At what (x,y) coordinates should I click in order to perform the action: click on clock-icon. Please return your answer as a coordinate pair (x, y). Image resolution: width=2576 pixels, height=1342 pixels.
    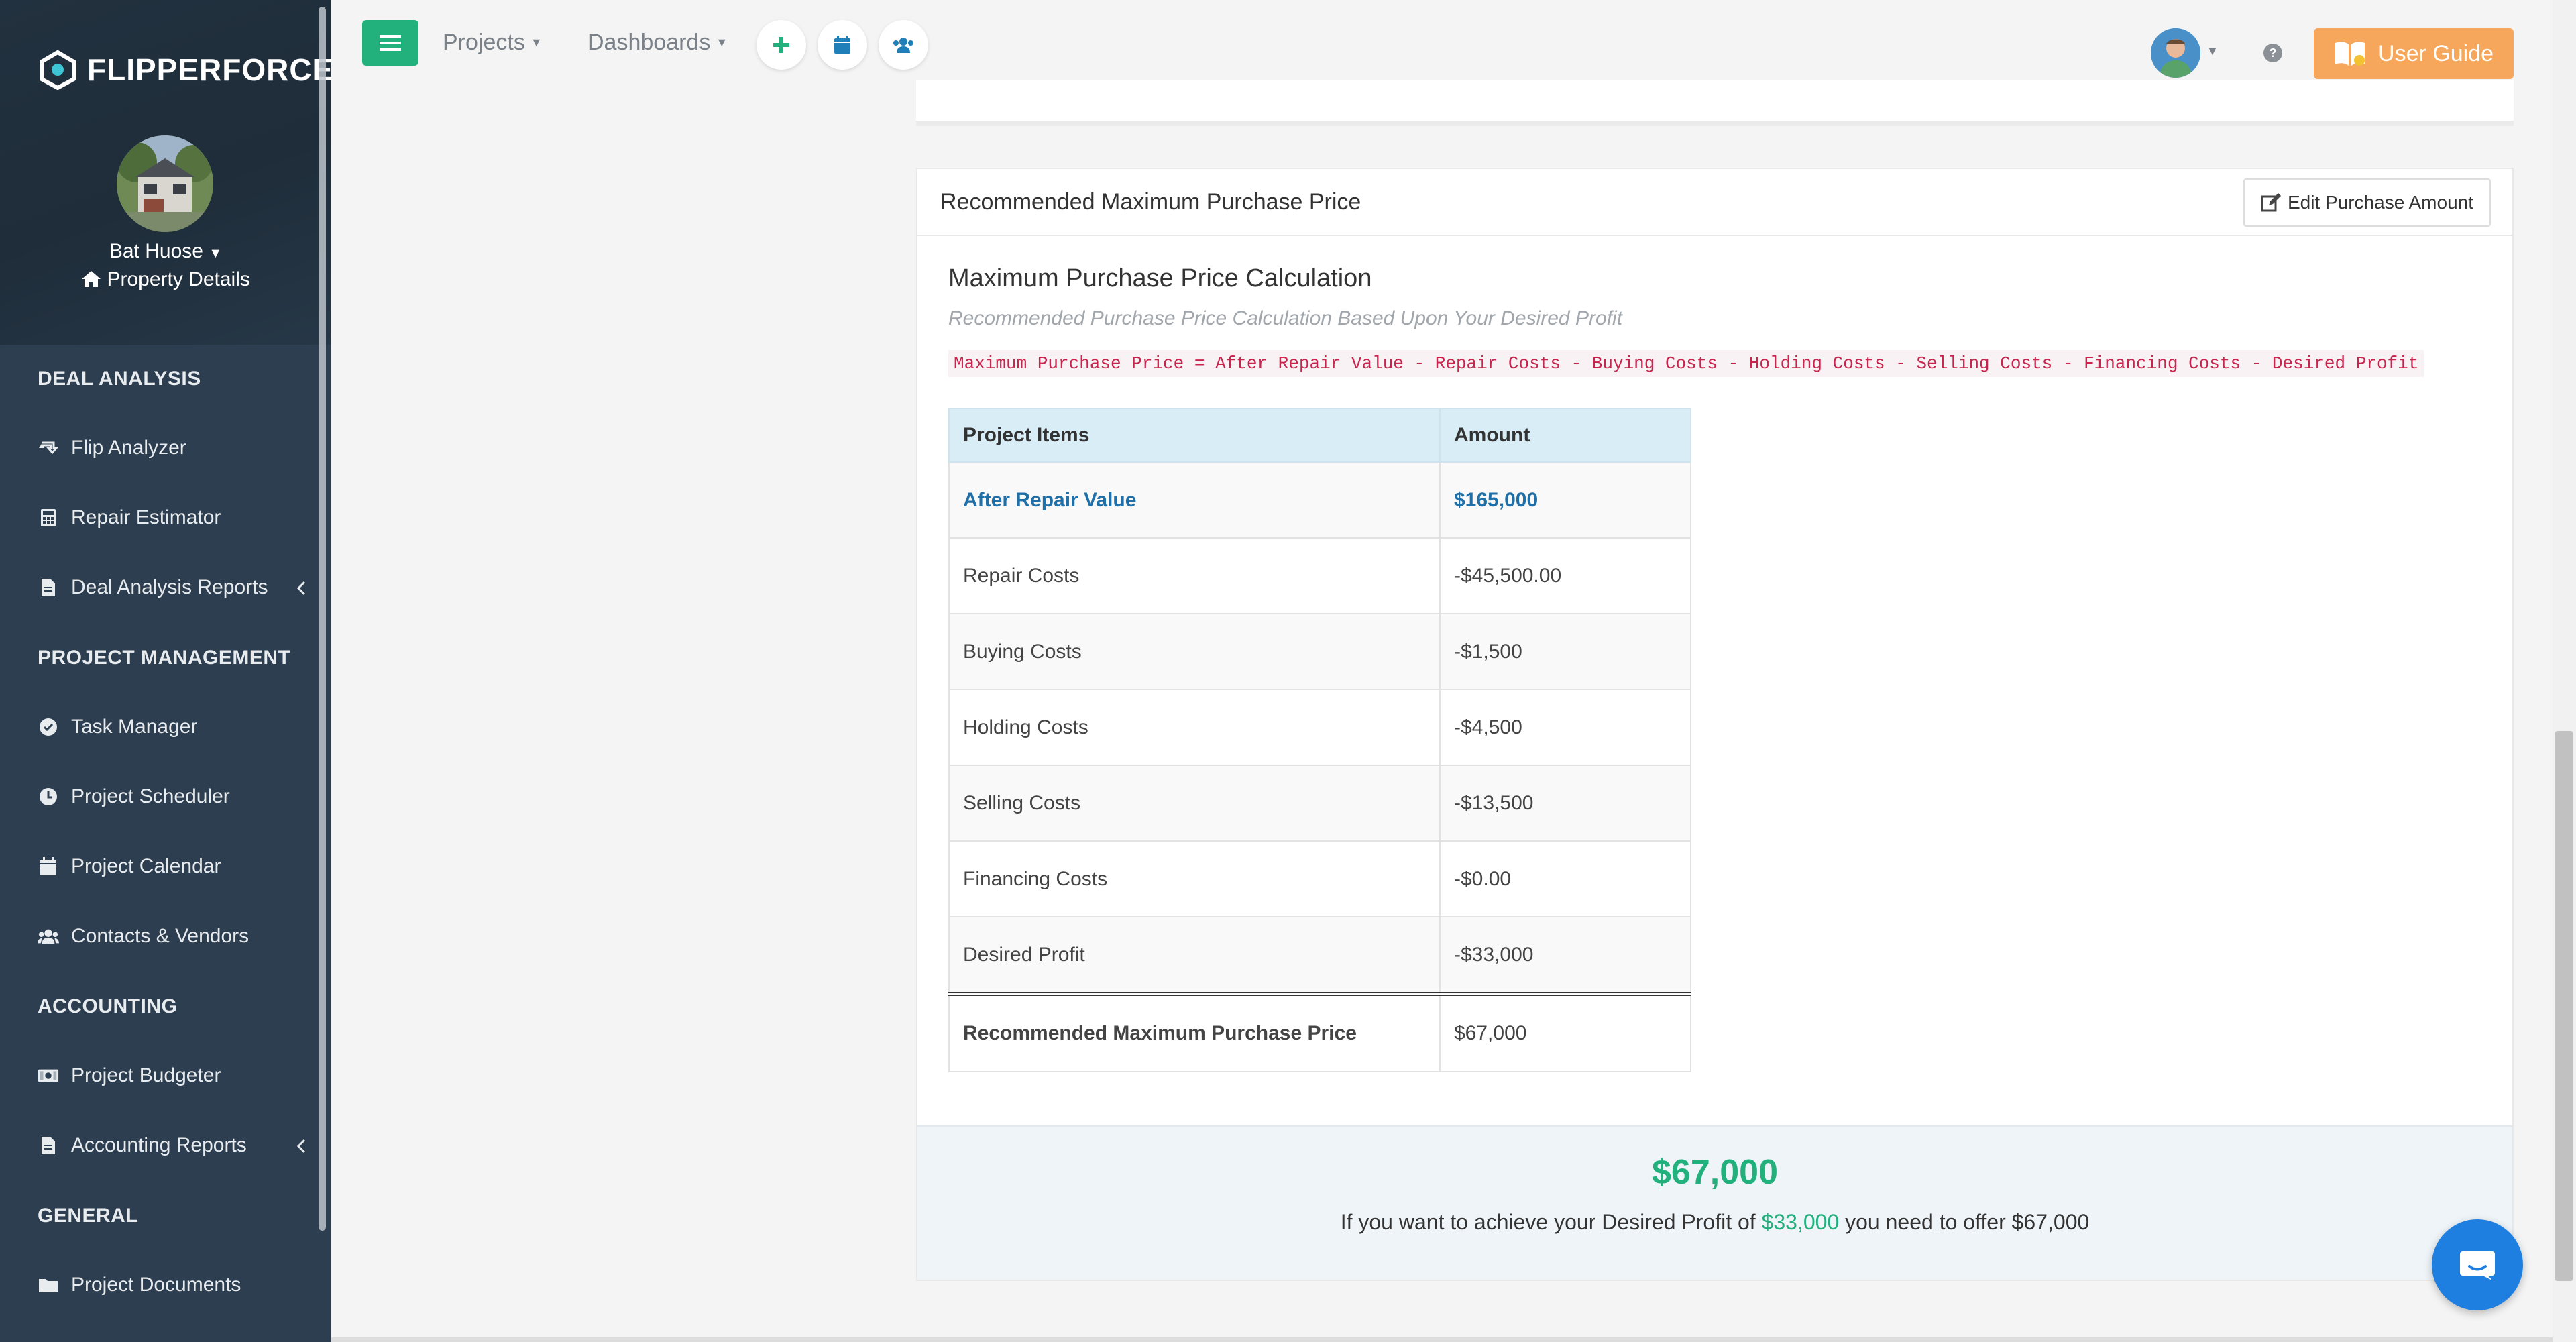
    Looking at the image, I should click on (48, 796).